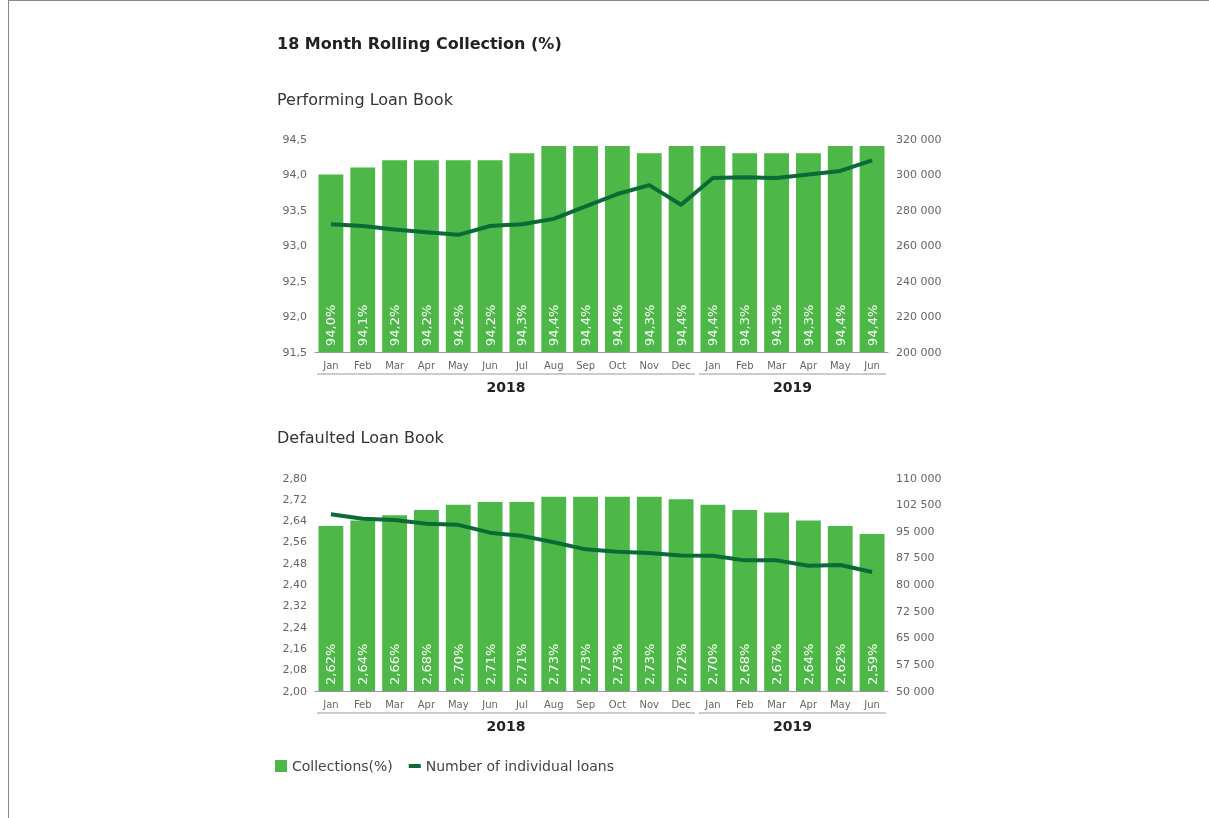  I want to click on y-tick-label: 91,5, so click(294, 352).